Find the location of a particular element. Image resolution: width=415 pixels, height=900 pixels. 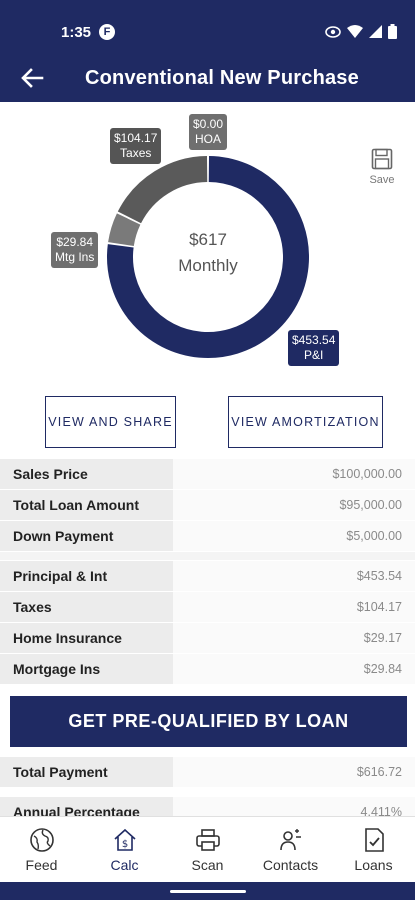

get-pre-qualified-button: GET PRE-QUALIFIED BY LOAN is located at coordinates (208, 721).